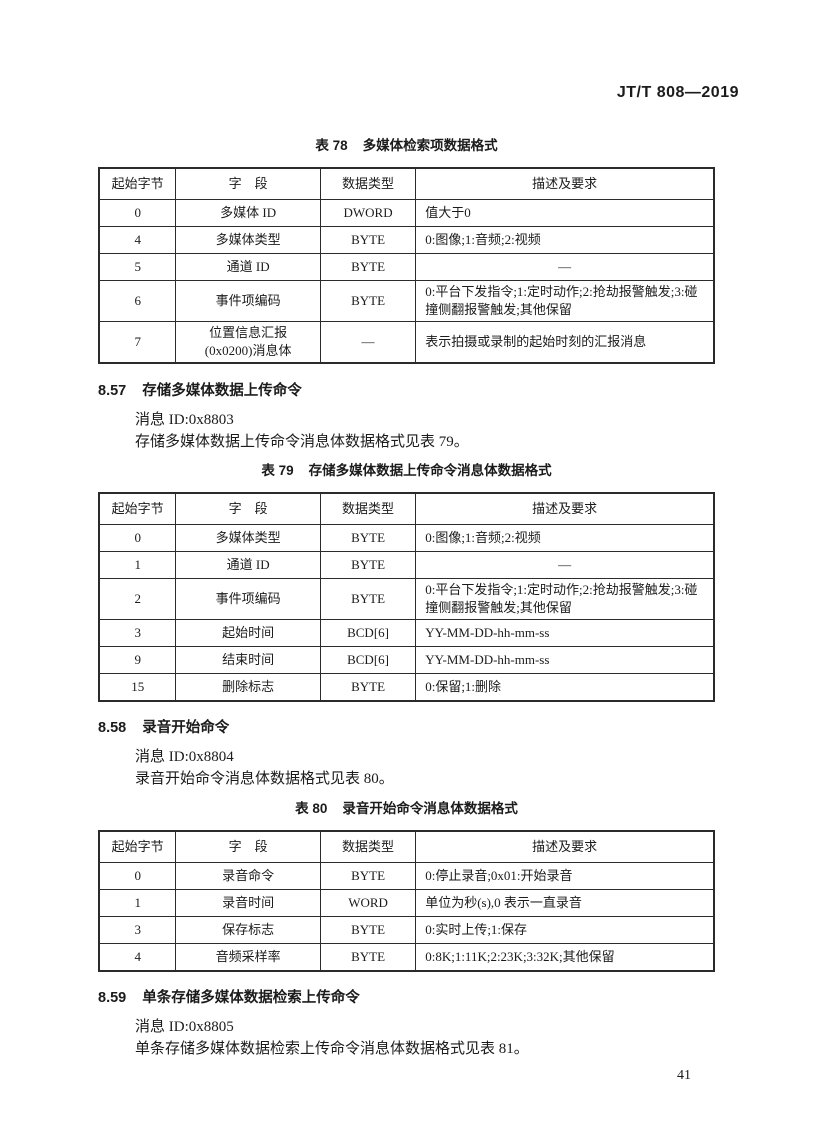  Describe the element at coordinates (184, 757) in the screenshot. I see `paragraph-message-id: 消息 ID:0x8804` at that location.